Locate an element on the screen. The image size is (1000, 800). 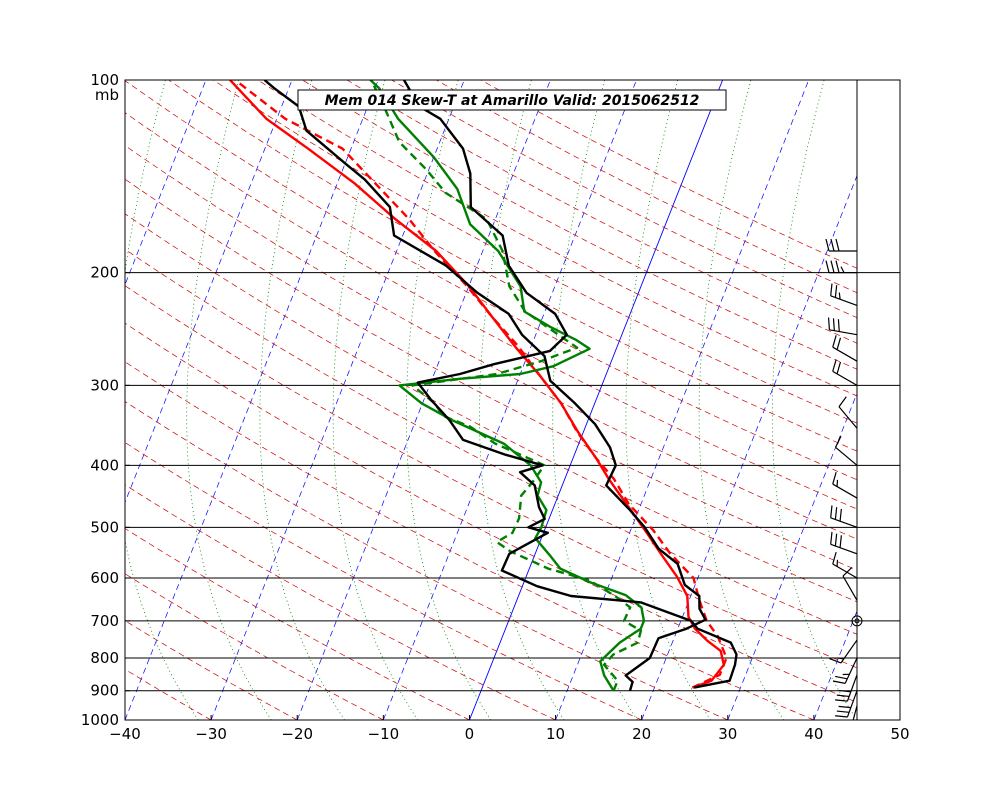
y-tick-label: 800 is located at coordinates (104, 658).